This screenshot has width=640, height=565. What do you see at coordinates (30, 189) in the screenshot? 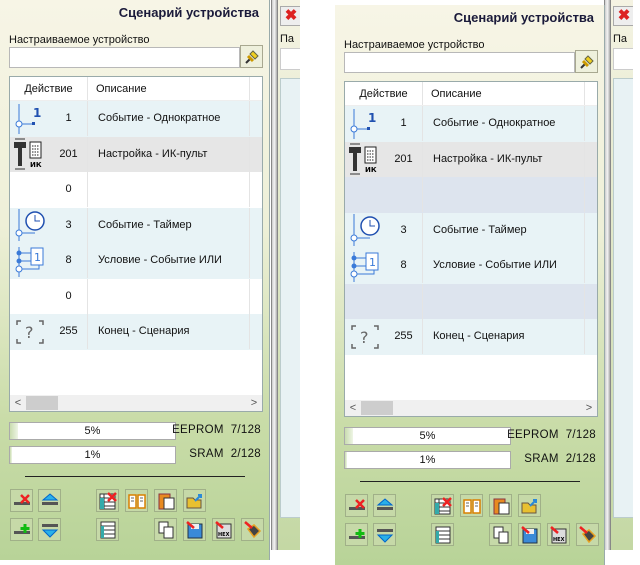
I see `empty-icon` at bounding box center [30, 189].